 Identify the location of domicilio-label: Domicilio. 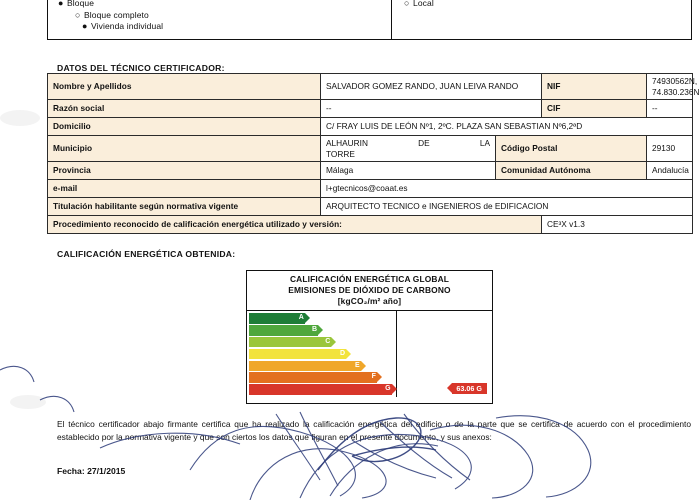
(184, 126).